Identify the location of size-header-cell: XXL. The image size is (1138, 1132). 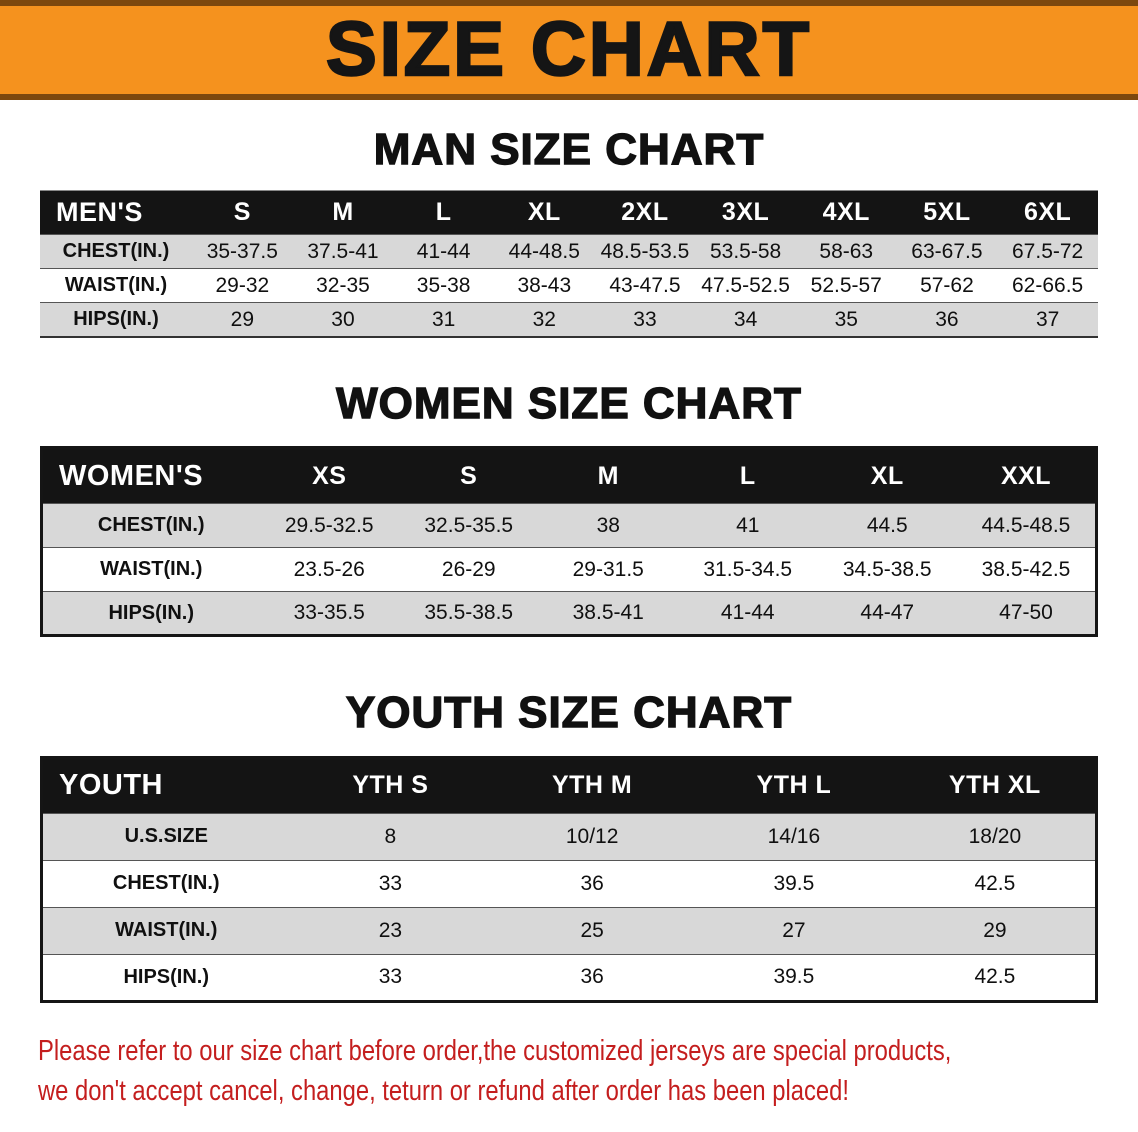
(1027, 475).